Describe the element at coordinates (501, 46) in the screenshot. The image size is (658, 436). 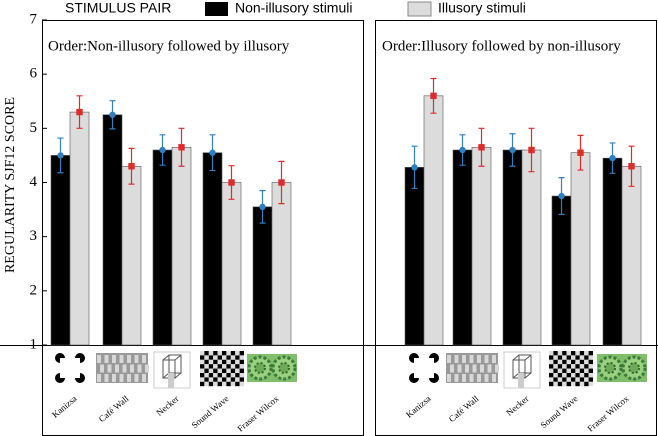
I see `panel-title: Order:Illusory followed by non-illusory` at that location.